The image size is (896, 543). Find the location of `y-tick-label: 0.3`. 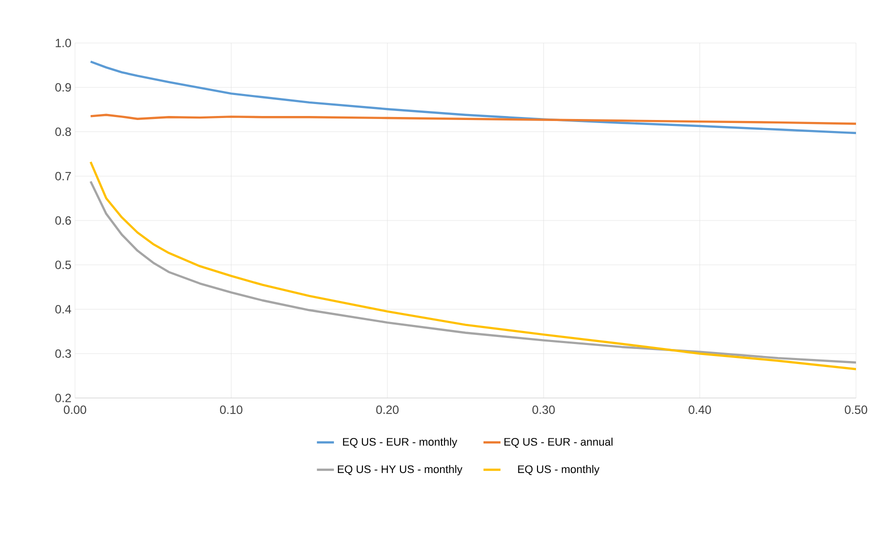

y-tick-label: 0.3 is located at coordinates (63, 353).